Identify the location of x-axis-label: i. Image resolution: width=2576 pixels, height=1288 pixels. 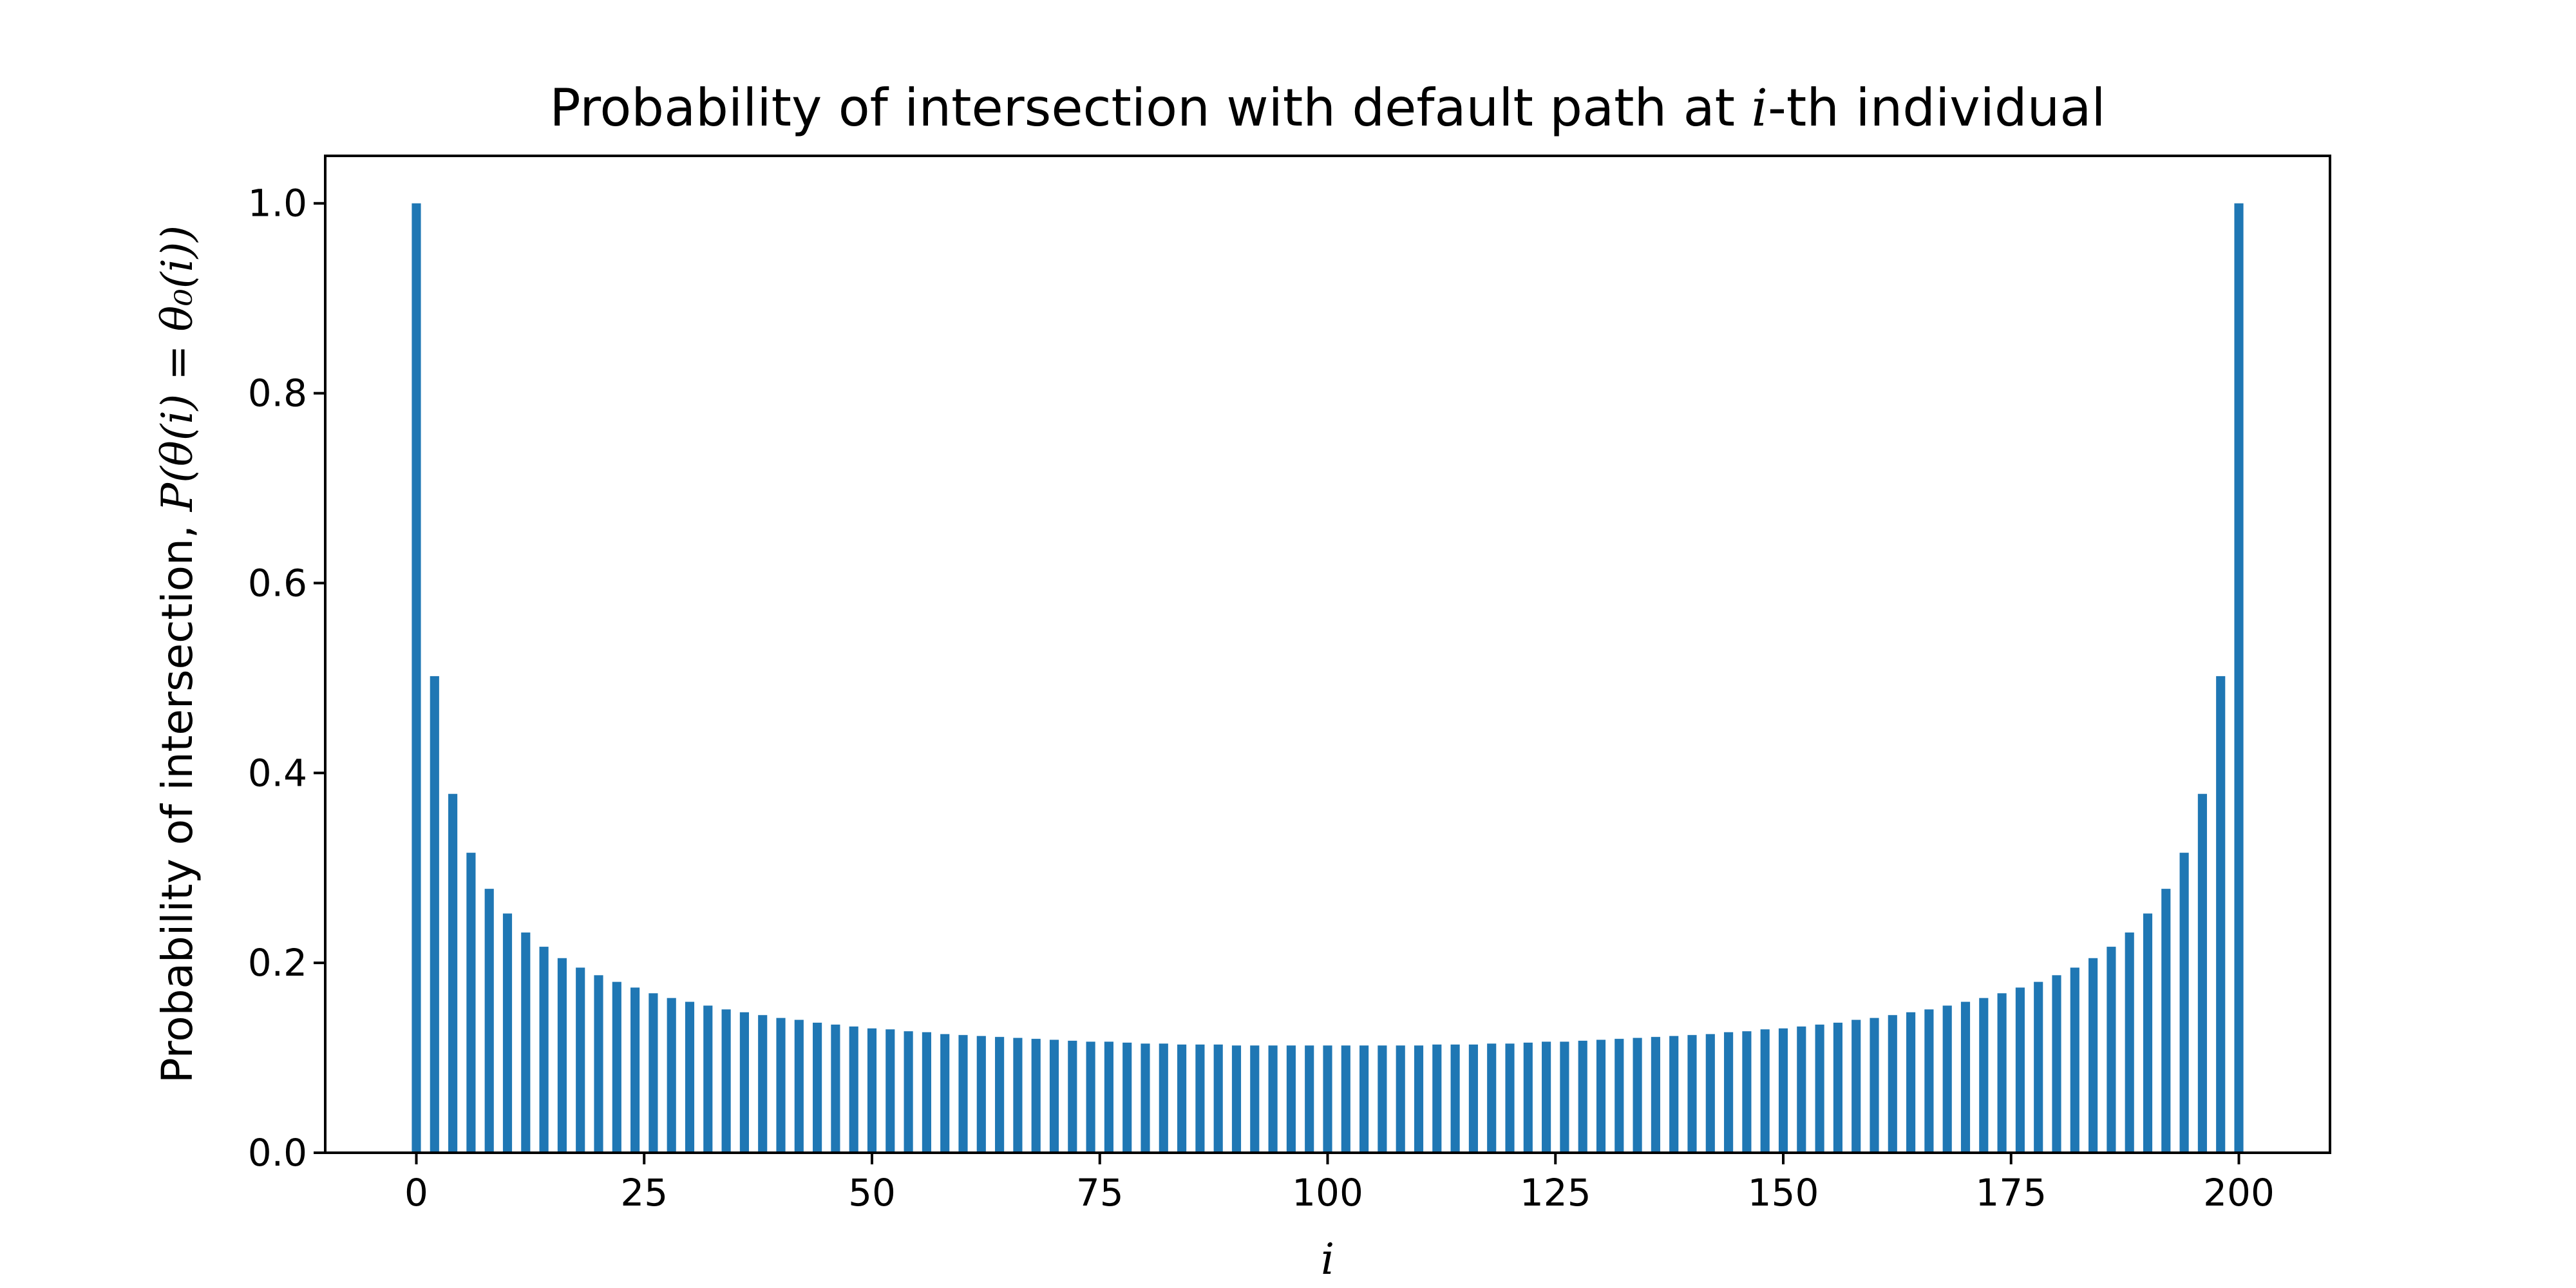
(1327, 1259).